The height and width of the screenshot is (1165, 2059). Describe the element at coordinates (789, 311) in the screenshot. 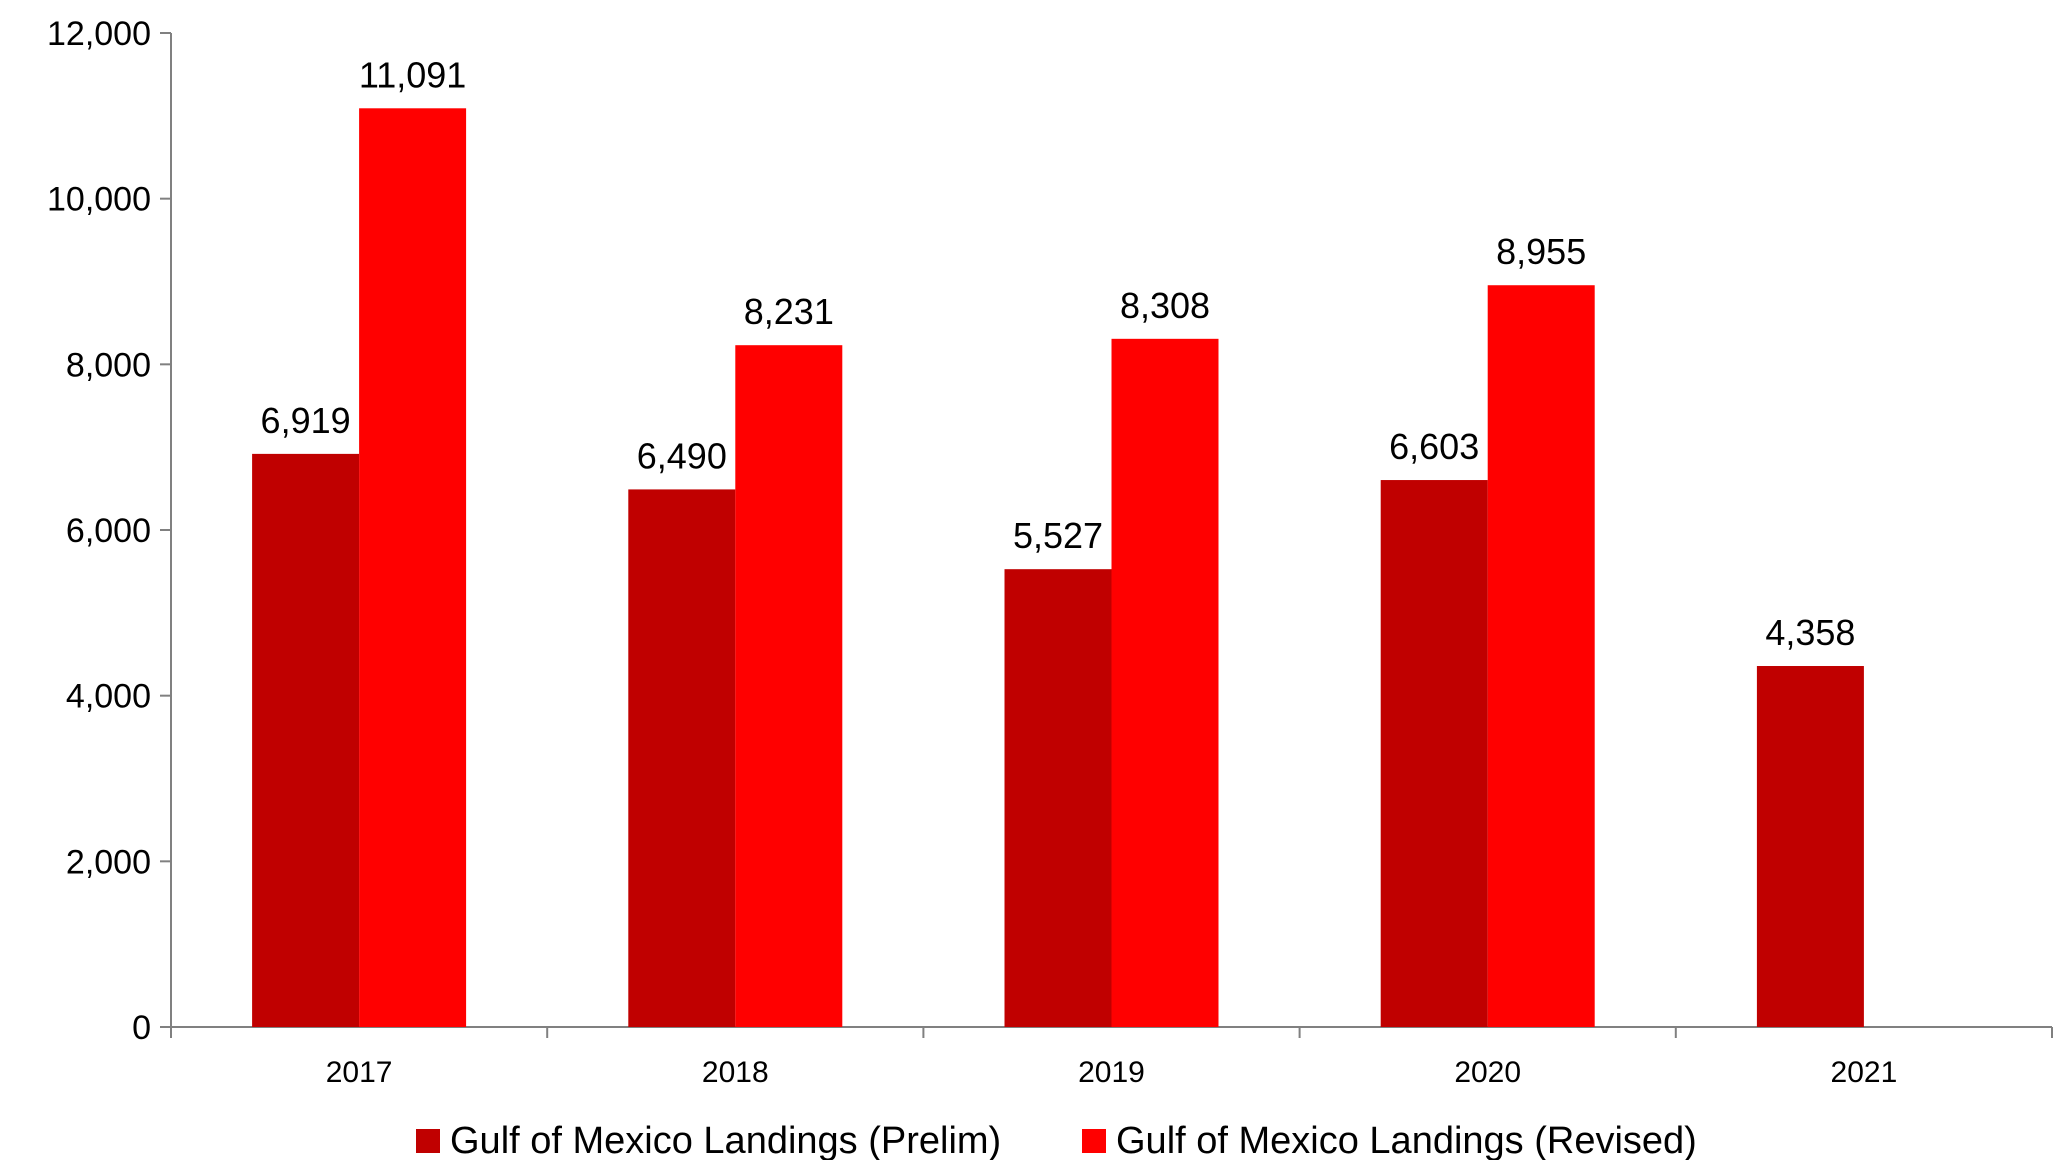

I see `data-label-revised-2018: 8,231` at that location.